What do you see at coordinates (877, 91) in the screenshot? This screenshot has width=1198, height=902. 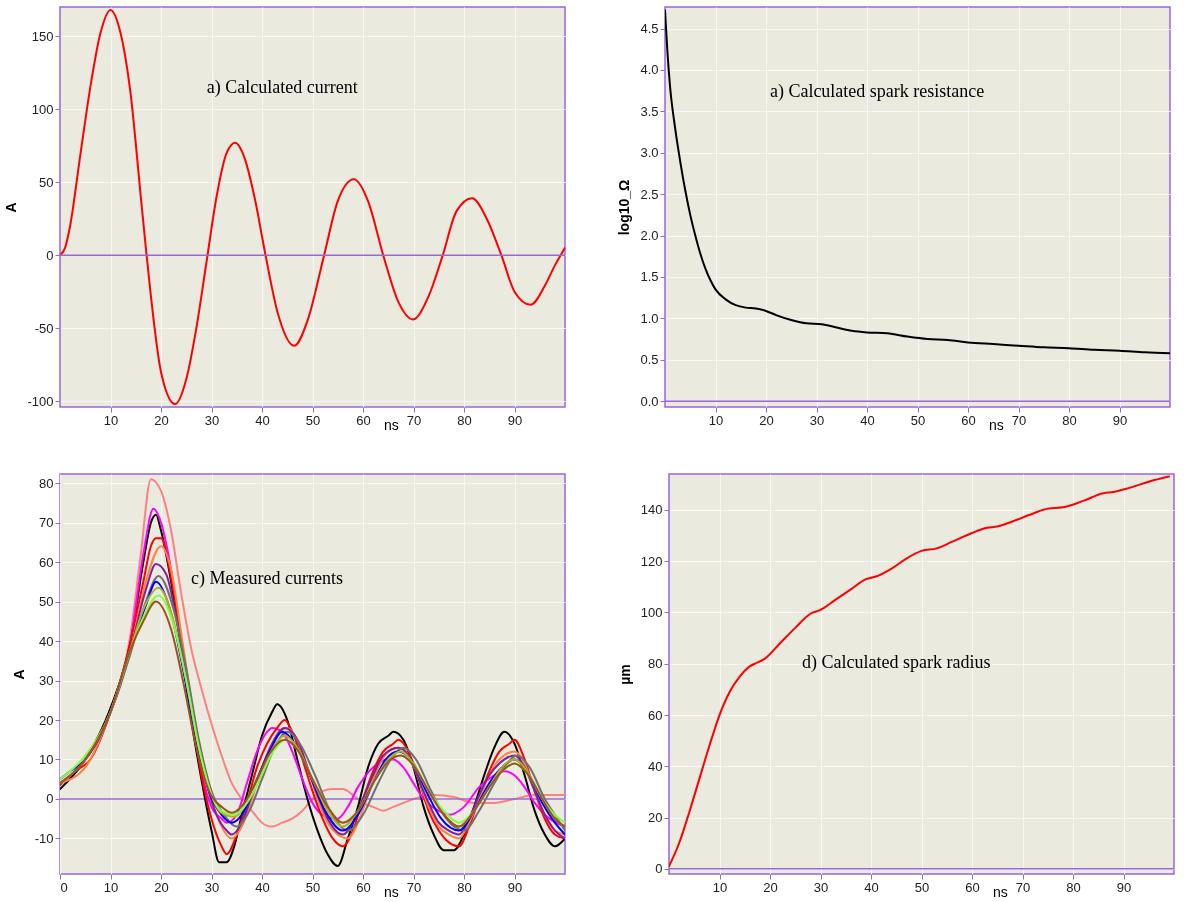 I see `text: a) Calculated spark resistance` at bounding box center [877, 91].